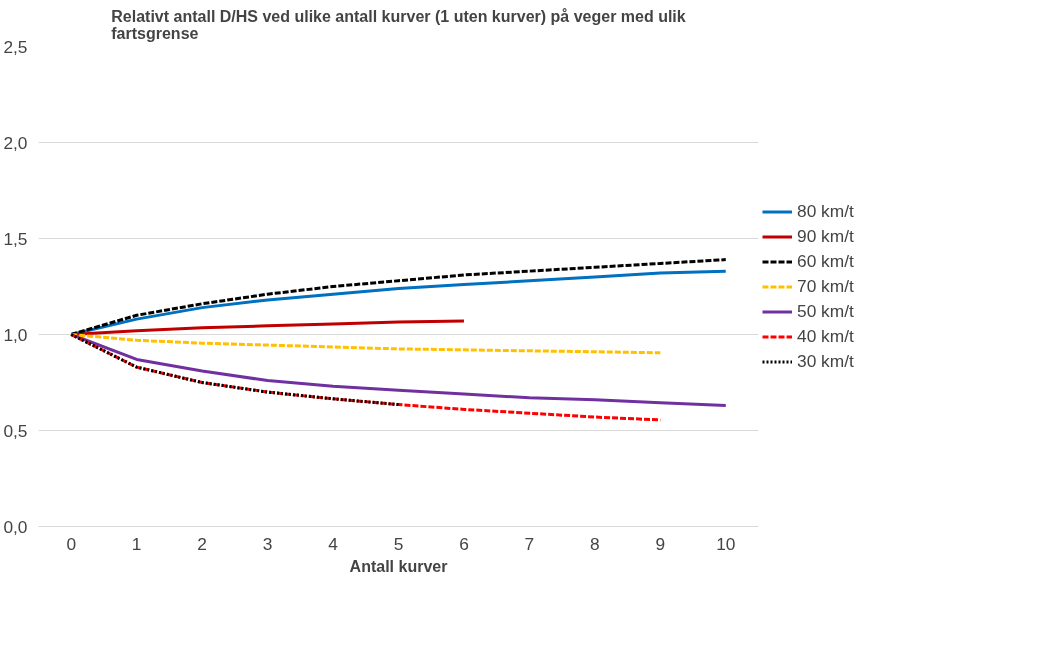 The image size is (1050, 664). I want to click on legend-label: 70 km/t, so click(825, 286).